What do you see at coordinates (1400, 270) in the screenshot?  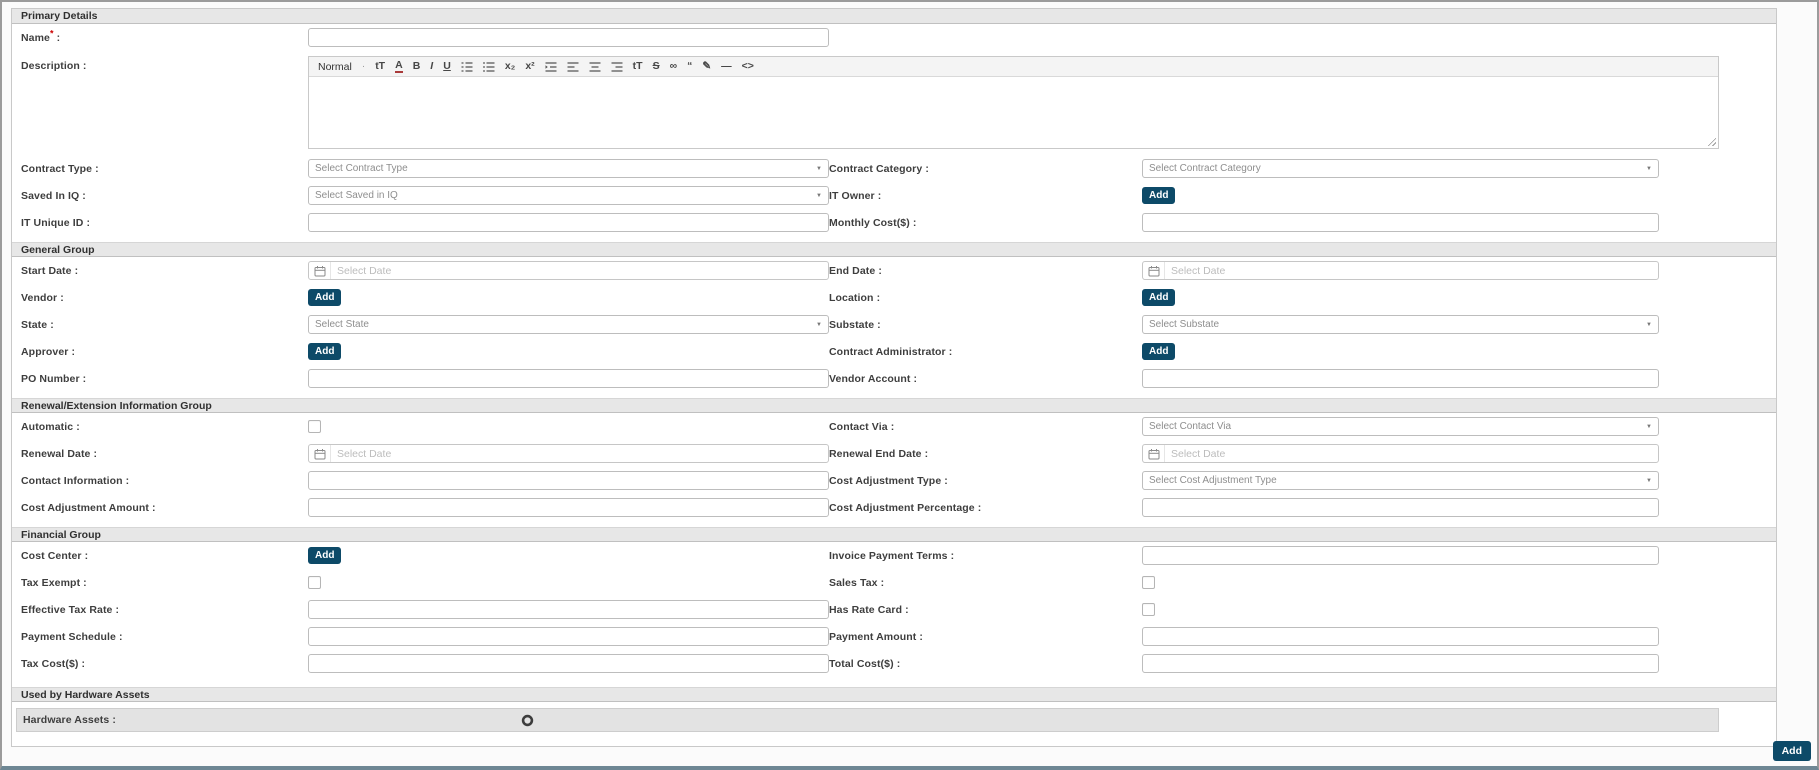 I see `end-date-input` at bounding box center [1400, 270].